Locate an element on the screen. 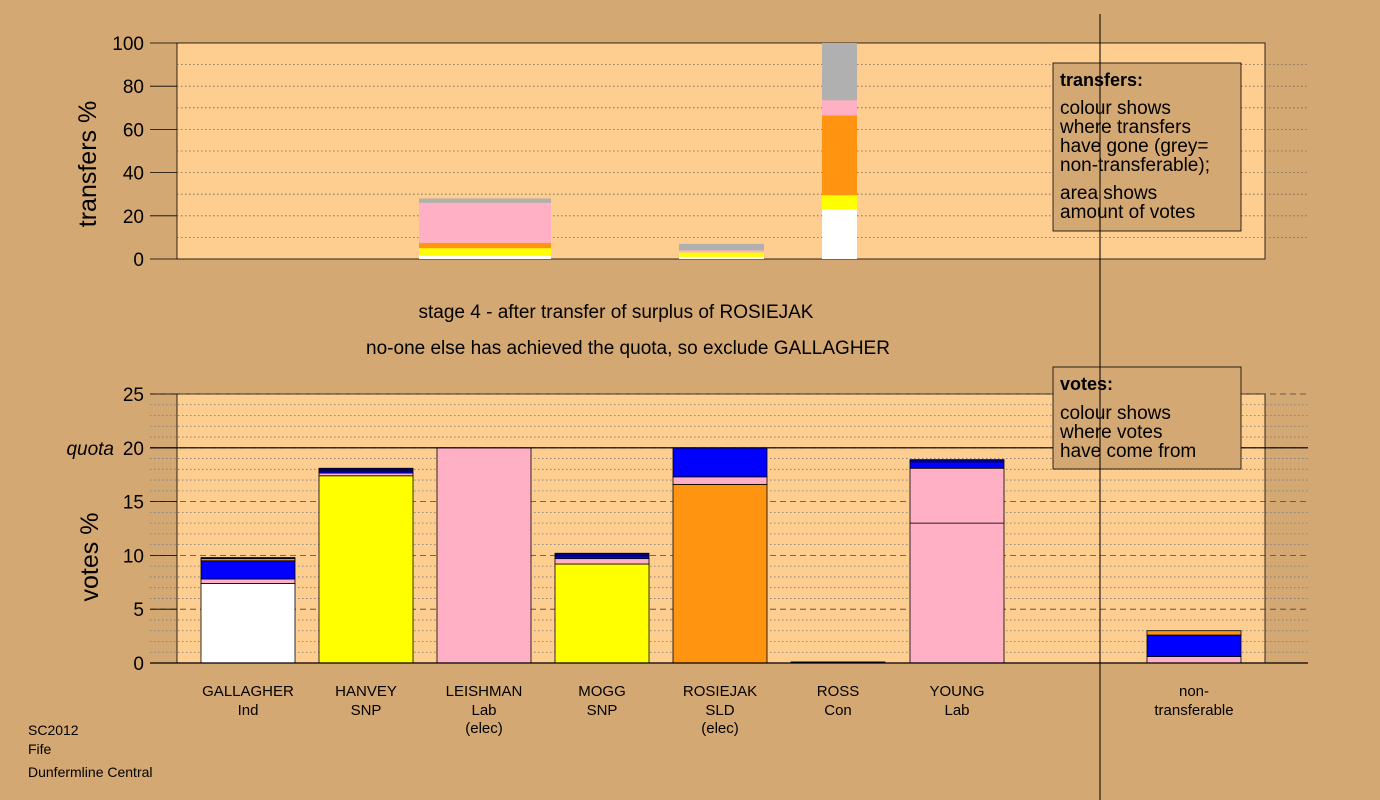 The height and width of the screenshot is (800, 1380). votes-tick-label: 20 is located at coordinates (133, 449).